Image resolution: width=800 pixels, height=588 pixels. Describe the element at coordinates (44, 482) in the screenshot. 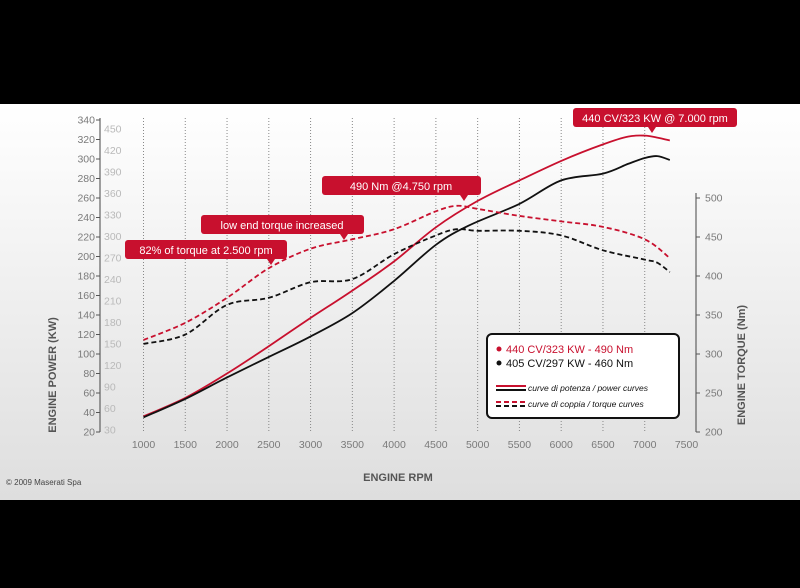

I see `copyright-text: © 2009 Maserati Spa` at that location.